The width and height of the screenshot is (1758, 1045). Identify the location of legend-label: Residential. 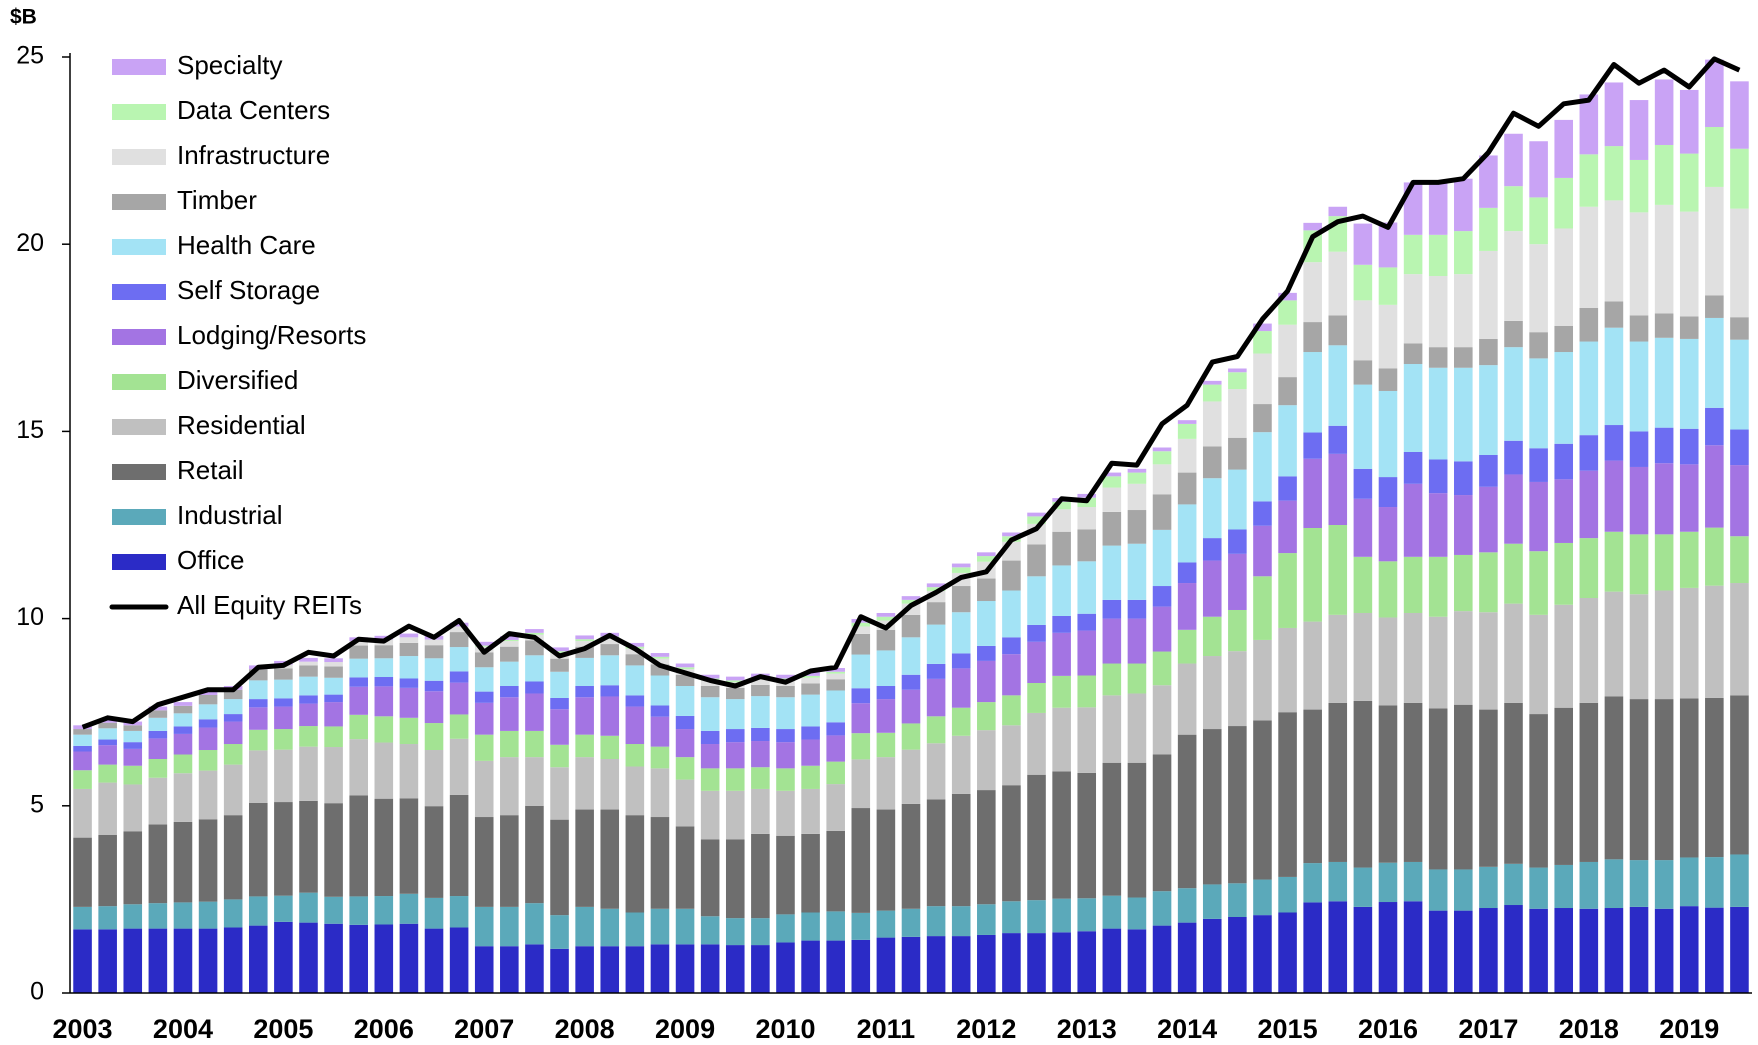
(241, 425).